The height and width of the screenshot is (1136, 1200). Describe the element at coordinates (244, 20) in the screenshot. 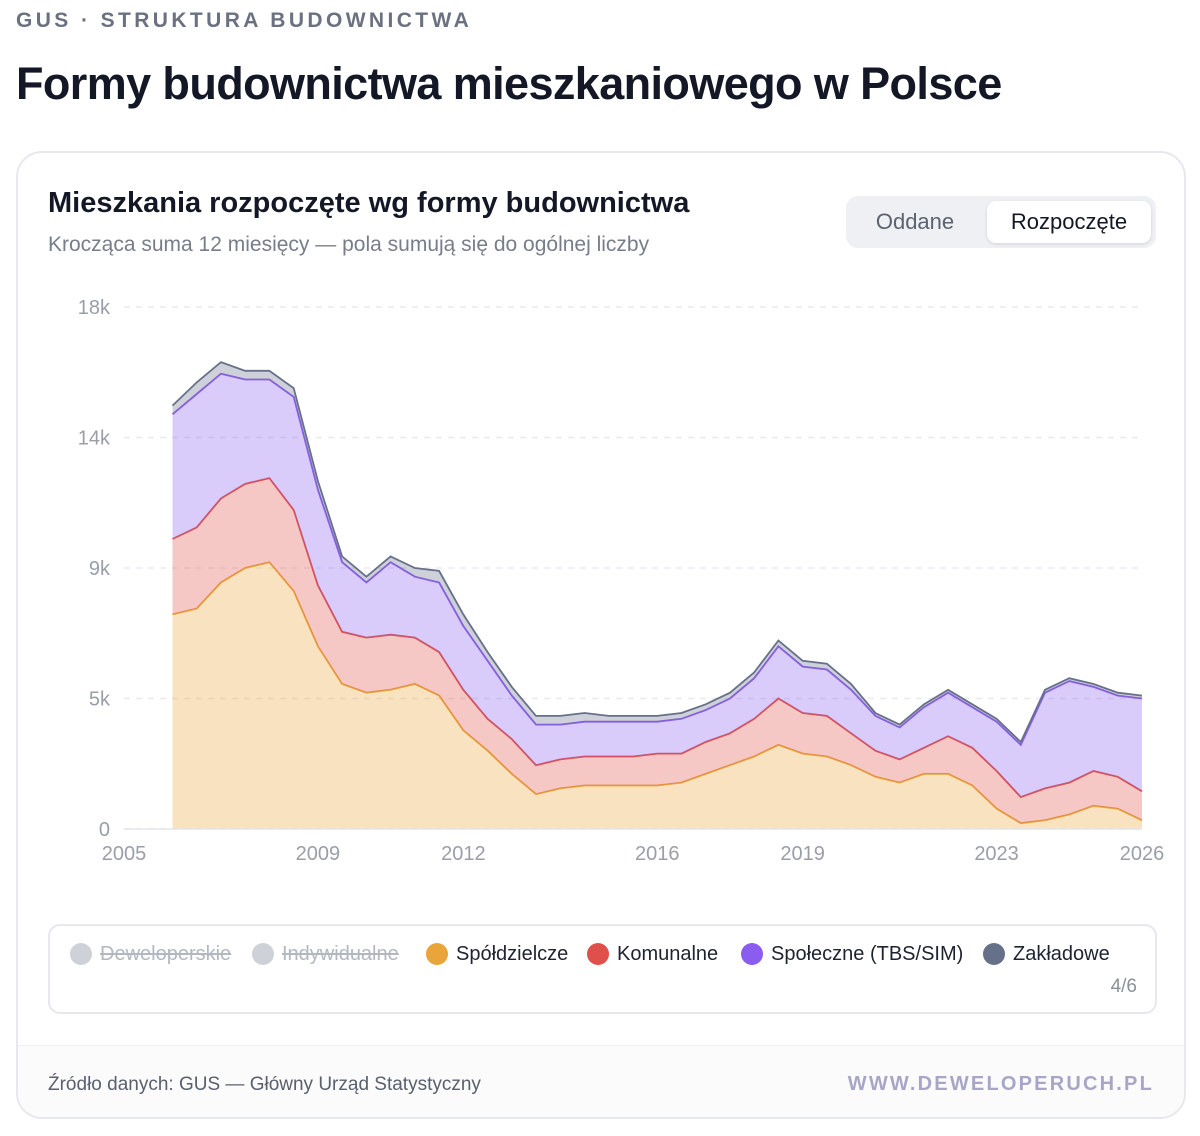

I see `page-eyebrow: GUS · STRUKTURA BUDOWNICTWA` at that location.